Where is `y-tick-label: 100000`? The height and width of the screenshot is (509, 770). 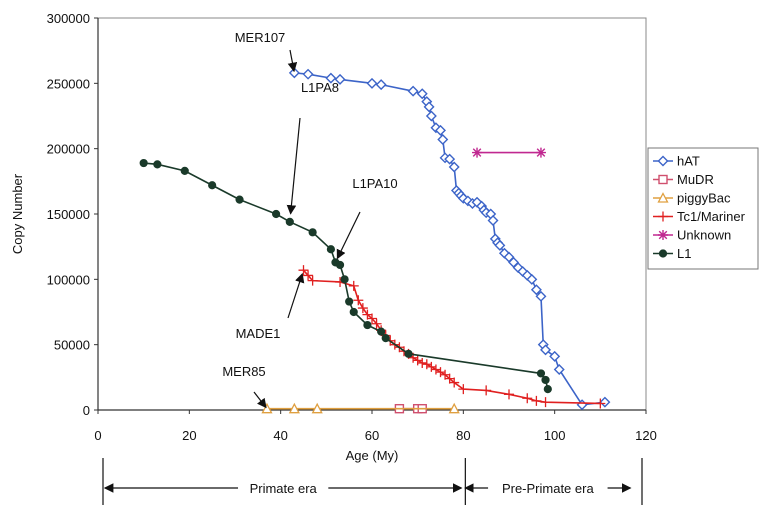 y-tick-label: 100000 is located at coordinates (68, 279).